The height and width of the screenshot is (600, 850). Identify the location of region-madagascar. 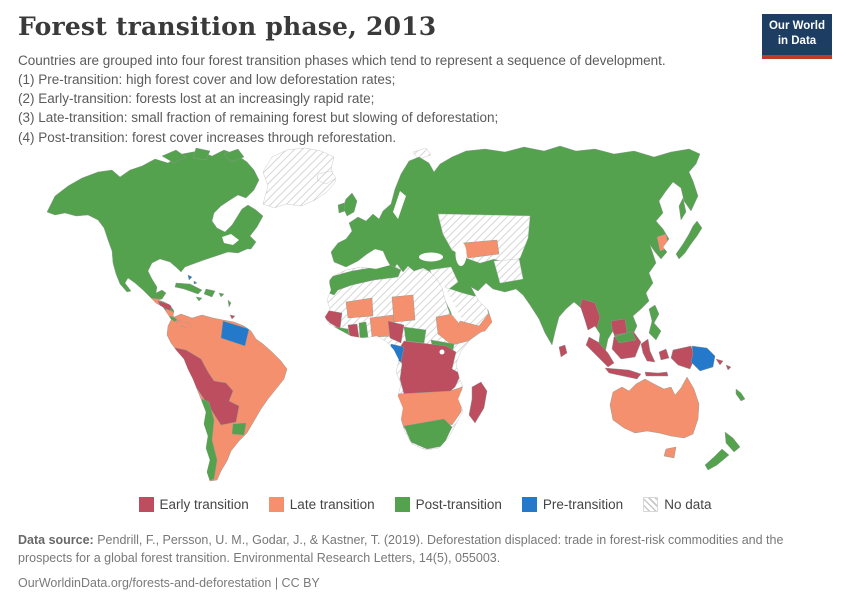
(478, 402).